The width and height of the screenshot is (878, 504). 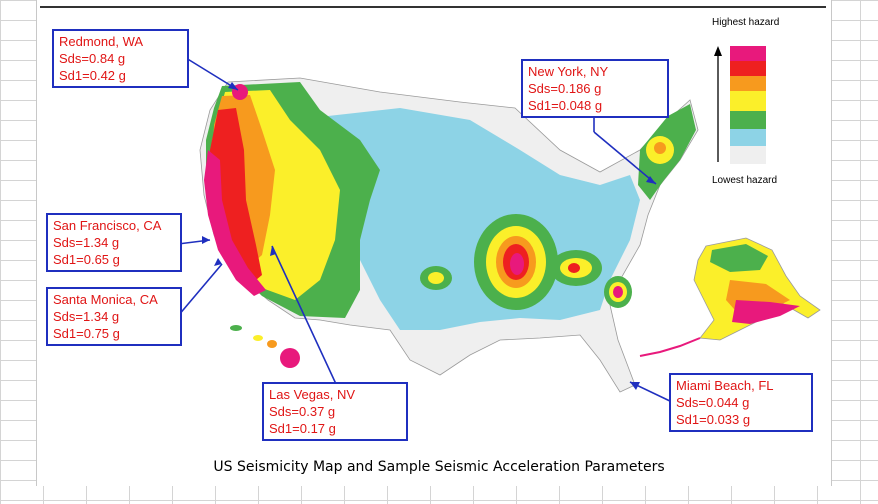 I want to click on charleston-magenta, so click(x=618, y=292).